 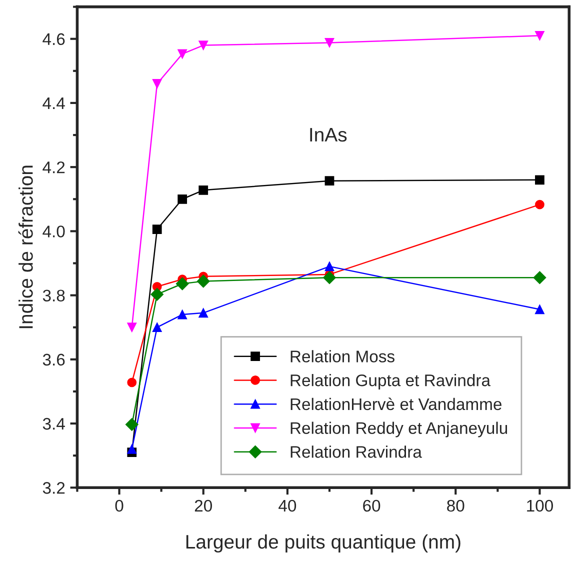 What do you see at coordinates (356, 452) in the screenshot?
I see `legend-label: Relation Ravindra` at bounding box center [356, 452].